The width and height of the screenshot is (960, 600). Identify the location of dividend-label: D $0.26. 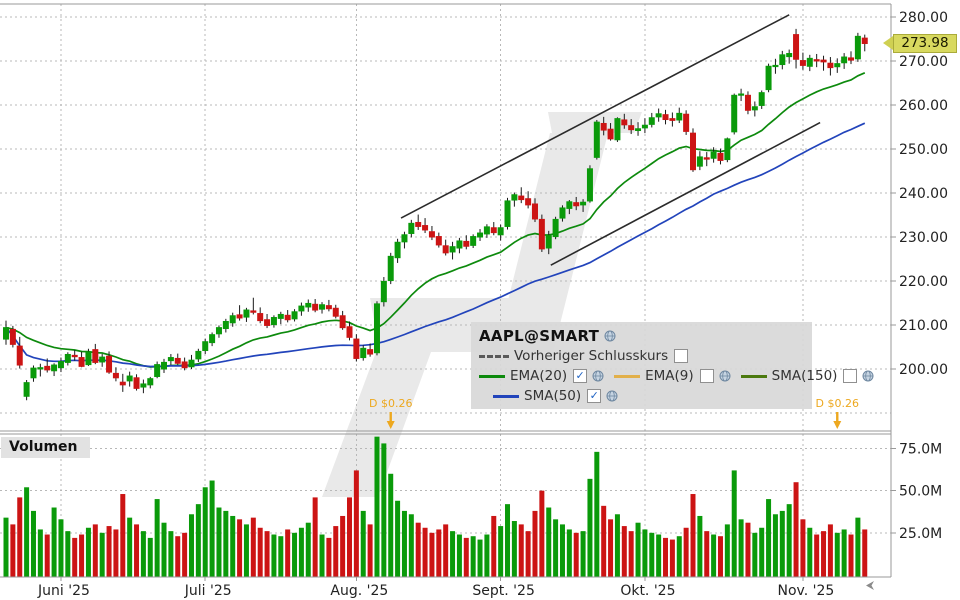
(390, 403).